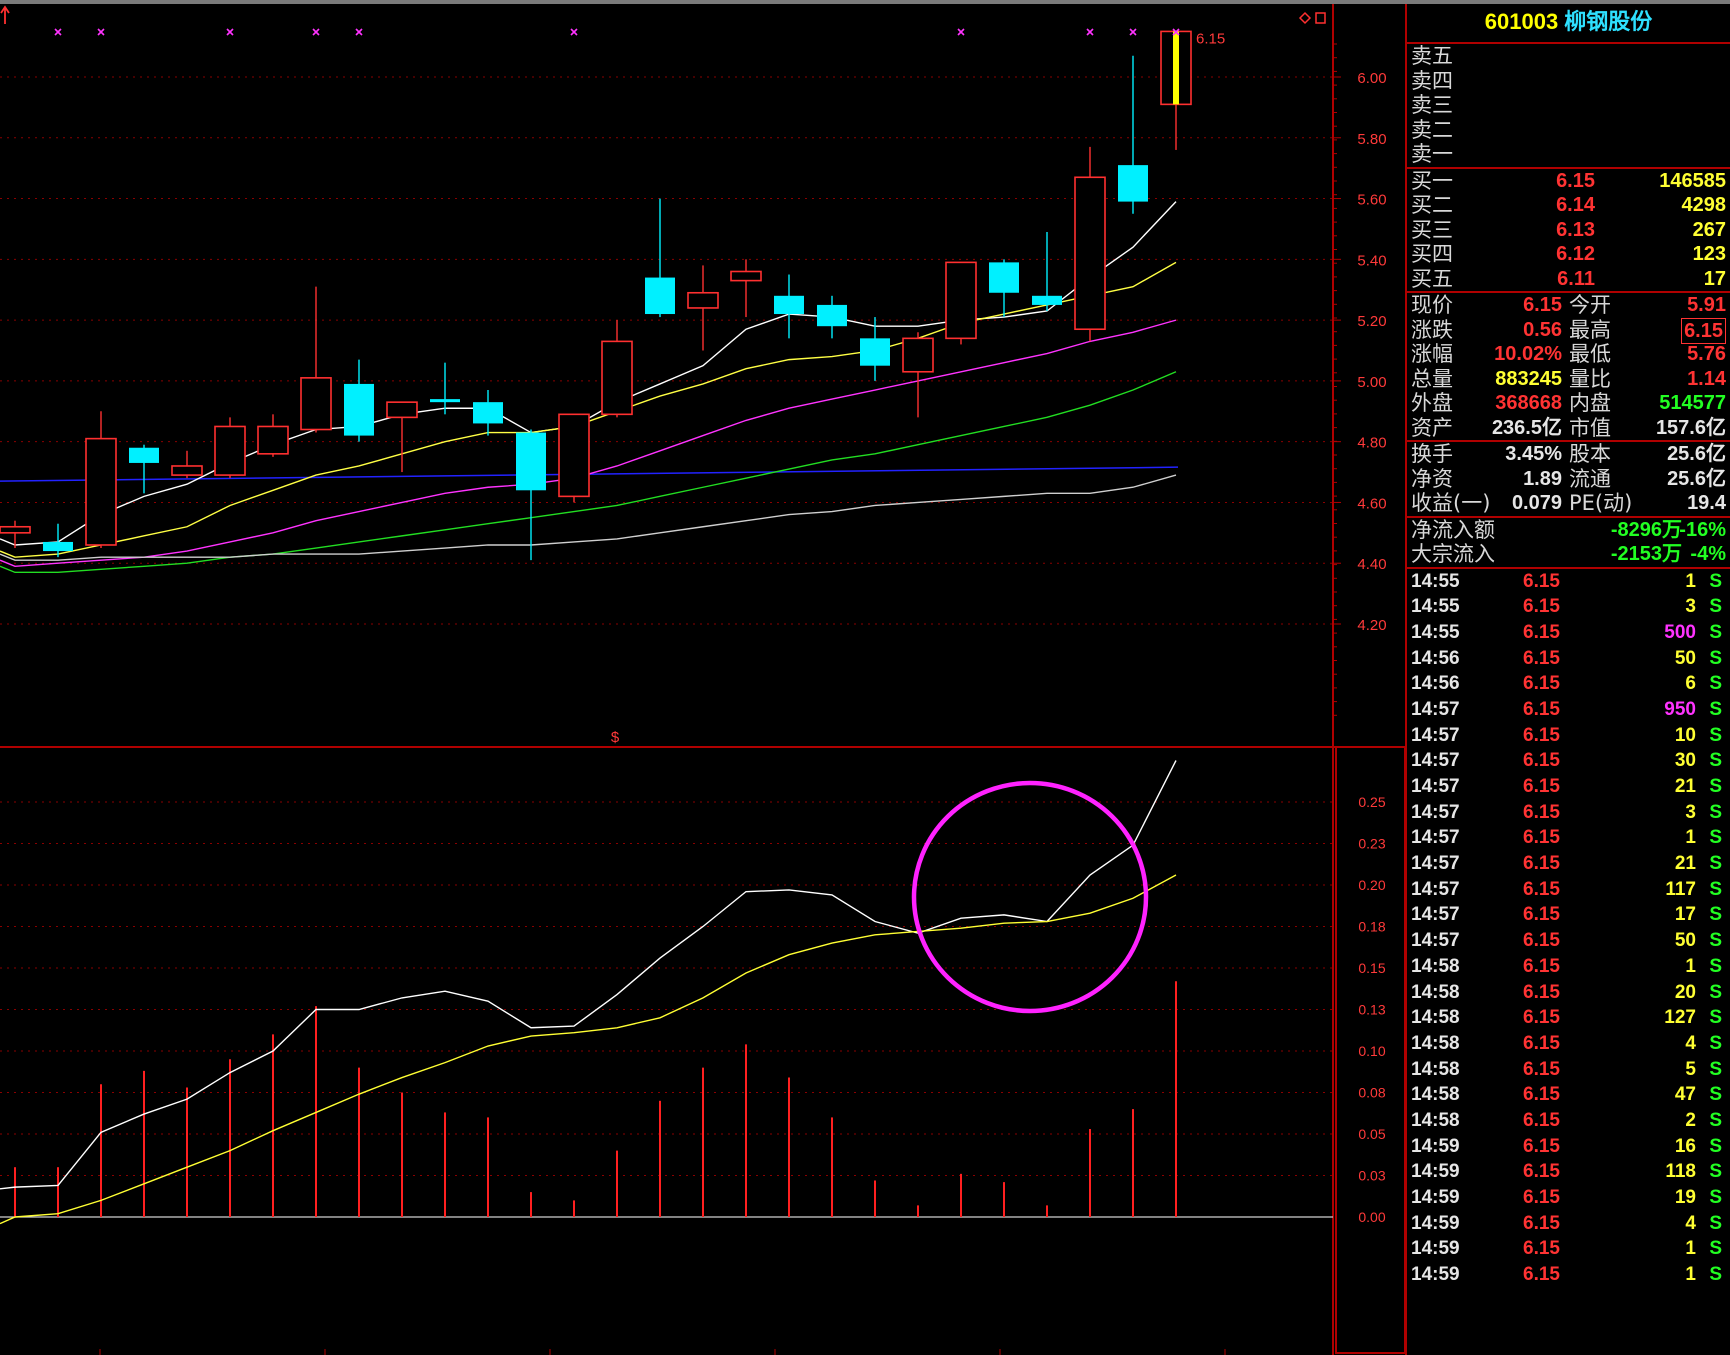  I want to click on tick-row: 14:57 6.15 117 S, so click(1568, 890).